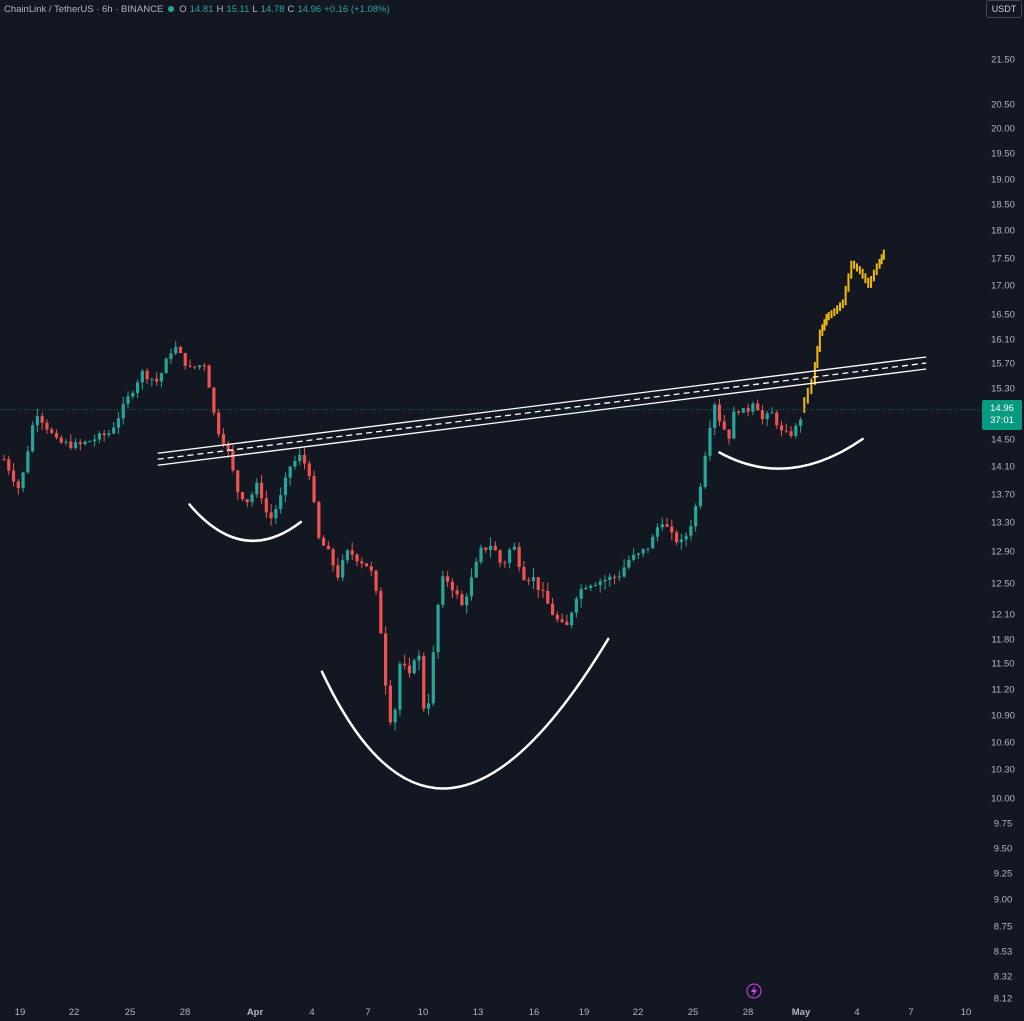  What do you see at coordinates (130, 1012) in the screenshot?
I see `x-tick-label: 25` at bounding box center [130, 1012].